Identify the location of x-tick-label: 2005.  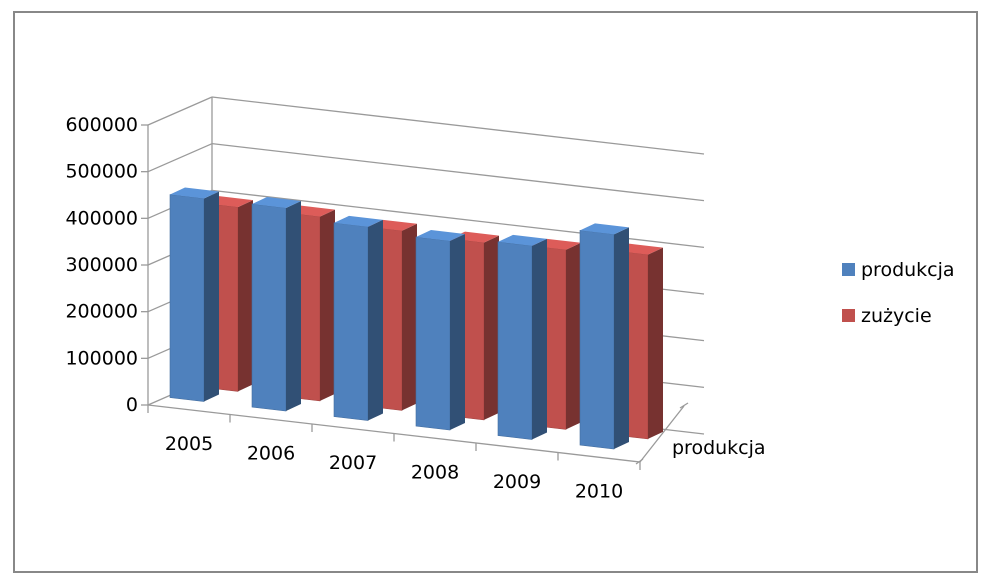
(189, 444).